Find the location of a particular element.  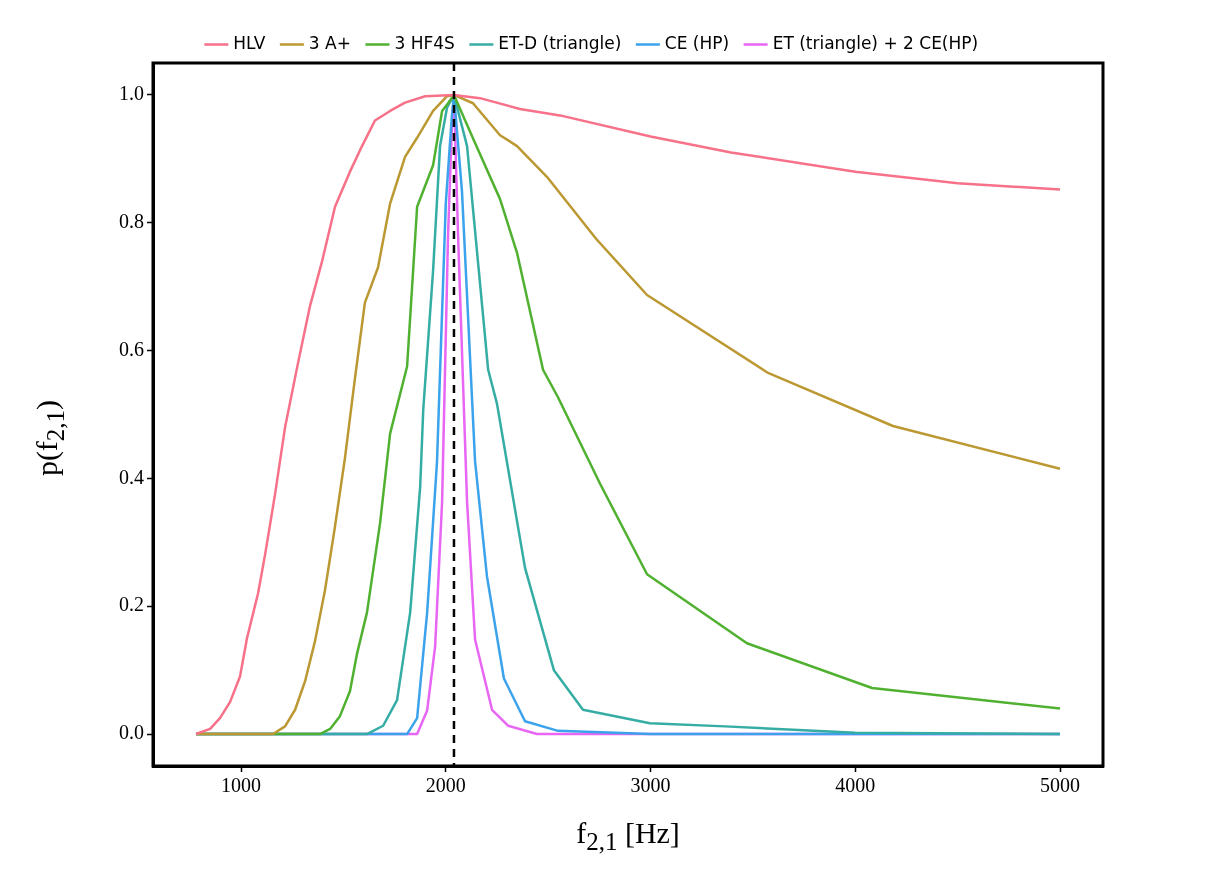

legend-label: HLV is located at coordinates (249, 42).